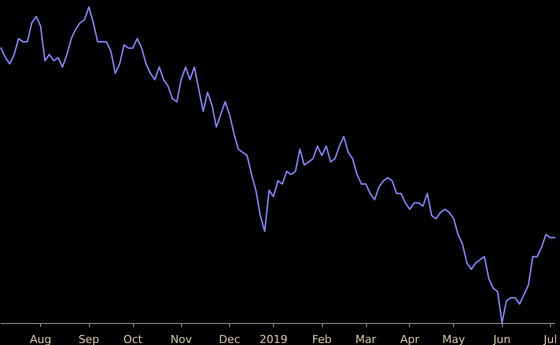 The height and width of the screenshot is (345, 560). Describe the element at coordinates (322, 339) in the screenshot. I see `x-tick-label: Feb` at that location.